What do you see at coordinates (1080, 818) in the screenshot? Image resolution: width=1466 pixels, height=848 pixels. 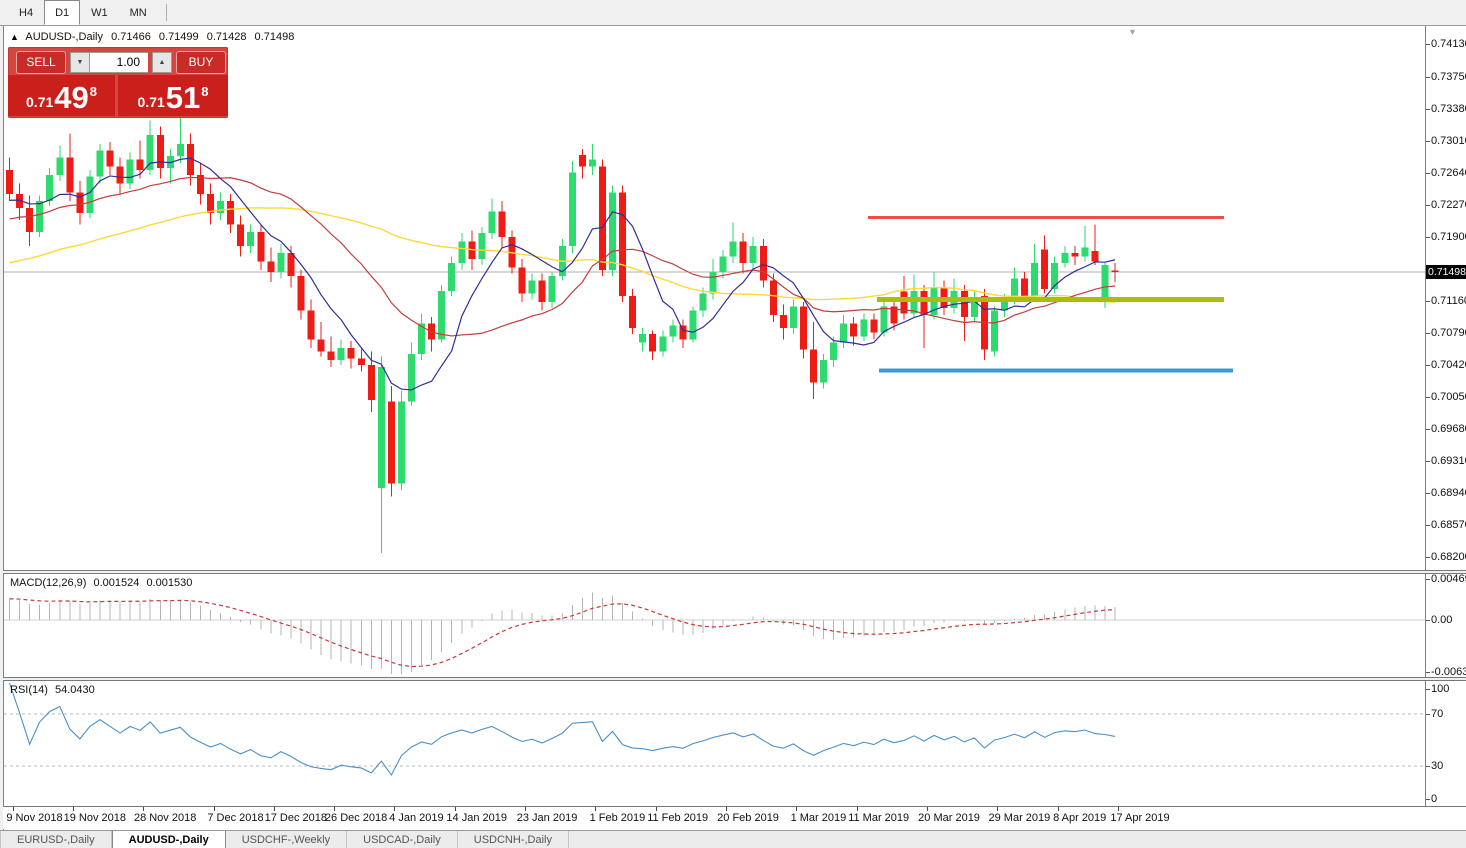 I see `date-label: 8 Apr 2019` at bounding box center [1080, 818].